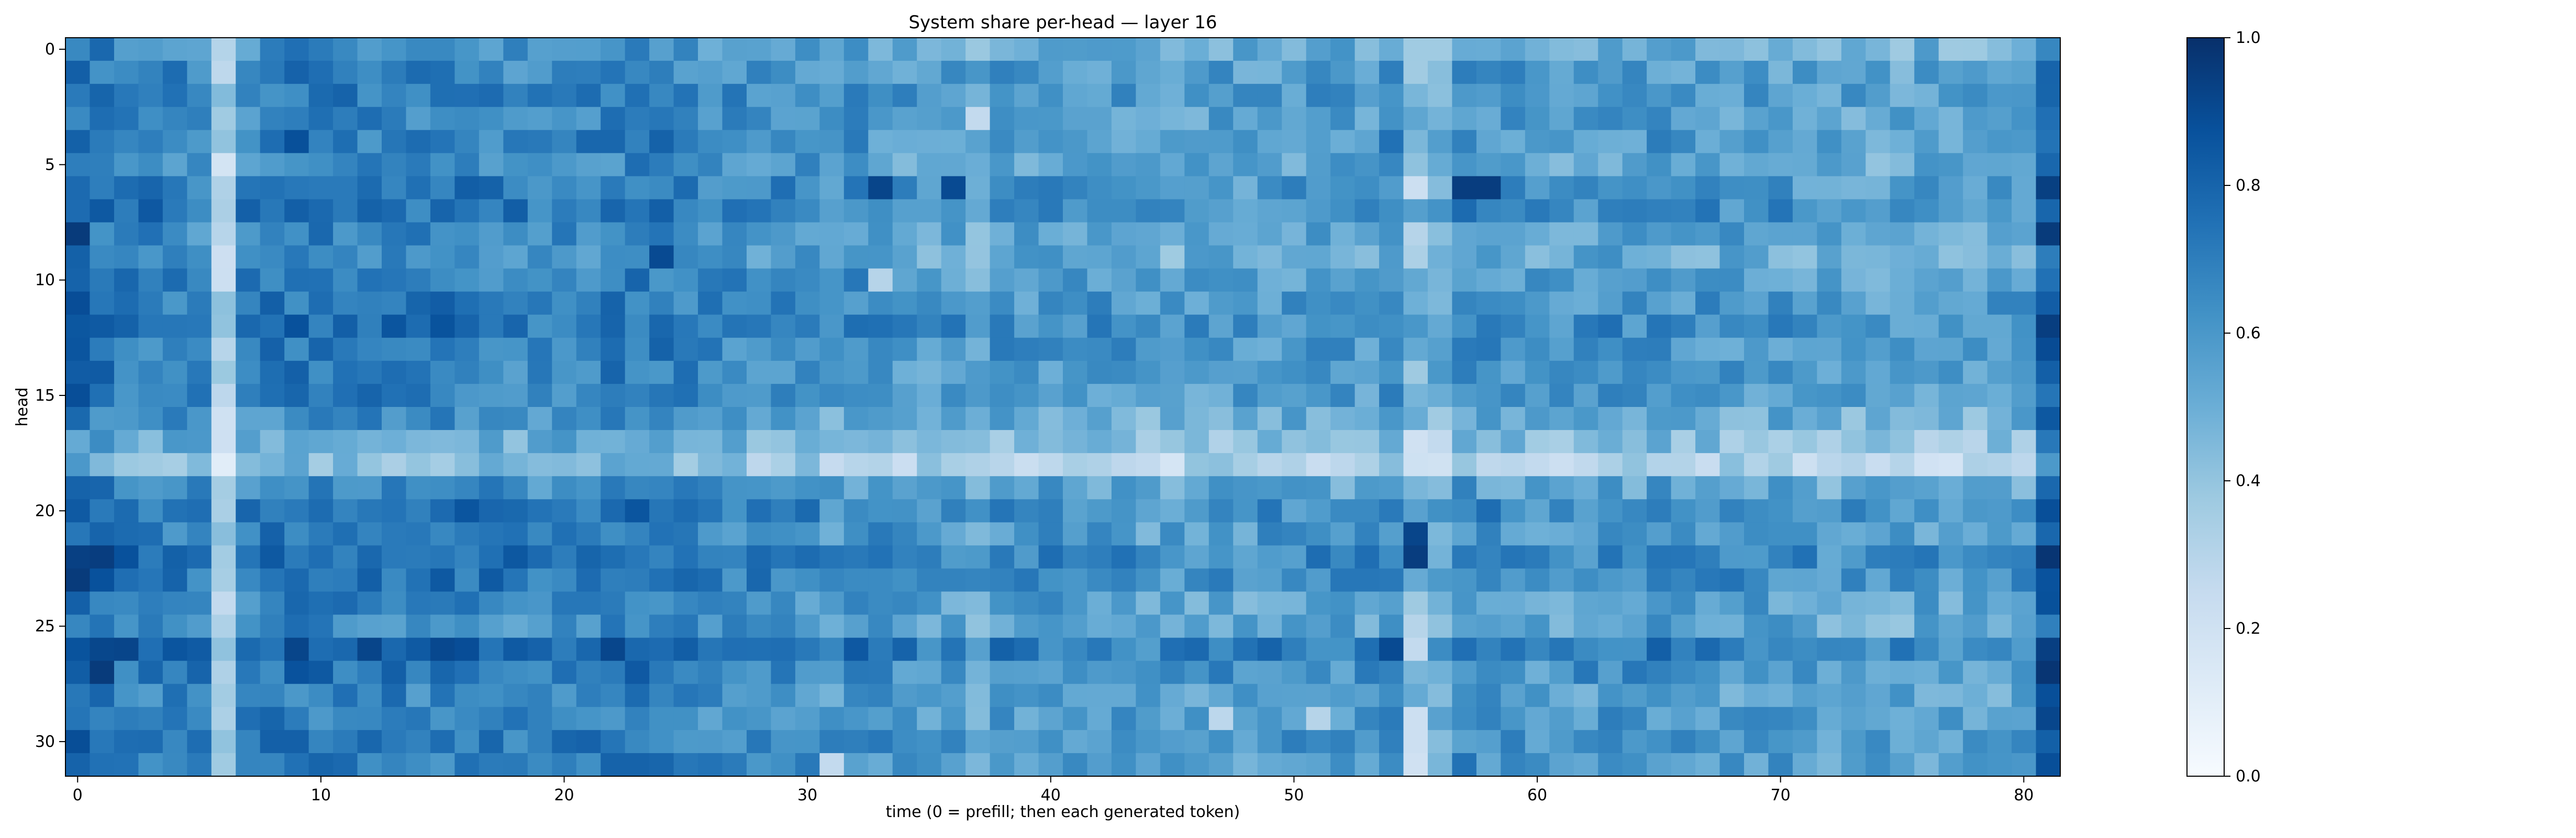  I want to click on colorbar, so click(2205, 407).